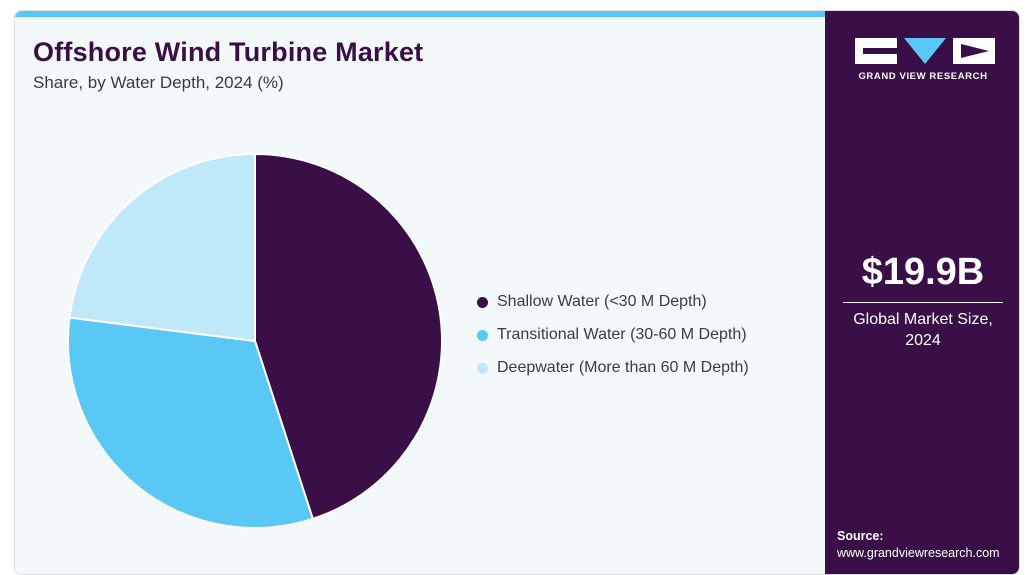 The image size is (1028, 575). I want to click on legend-item-transitional-water: Transitional Water (30-60 M Depth), so click(613, 335).